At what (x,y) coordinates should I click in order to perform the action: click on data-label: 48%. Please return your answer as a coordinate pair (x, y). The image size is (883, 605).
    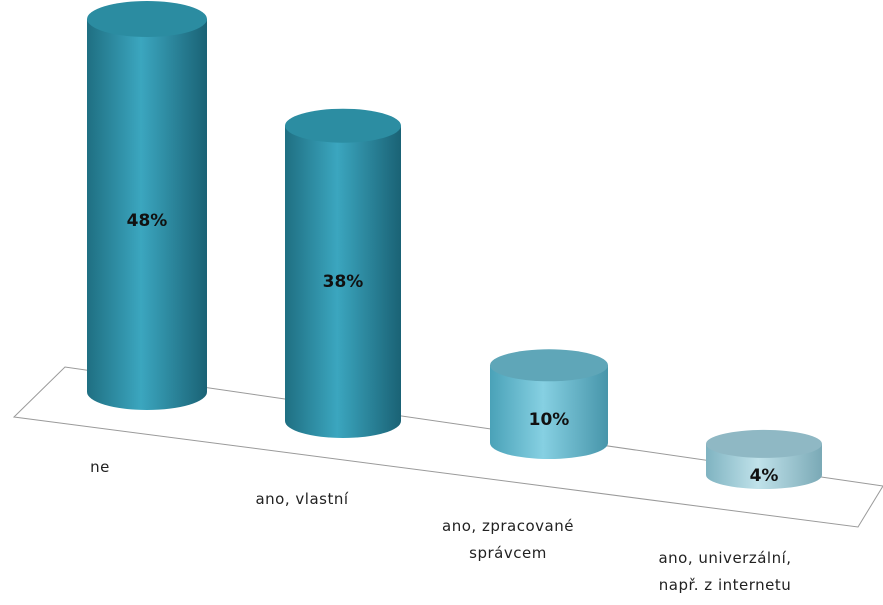
    Looking at the image, I should click on (147, 221).